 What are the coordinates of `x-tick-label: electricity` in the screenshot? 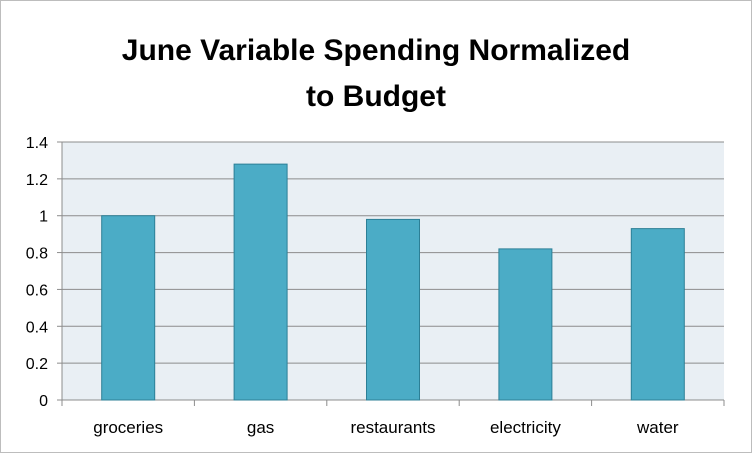 It's located at (525, 427).